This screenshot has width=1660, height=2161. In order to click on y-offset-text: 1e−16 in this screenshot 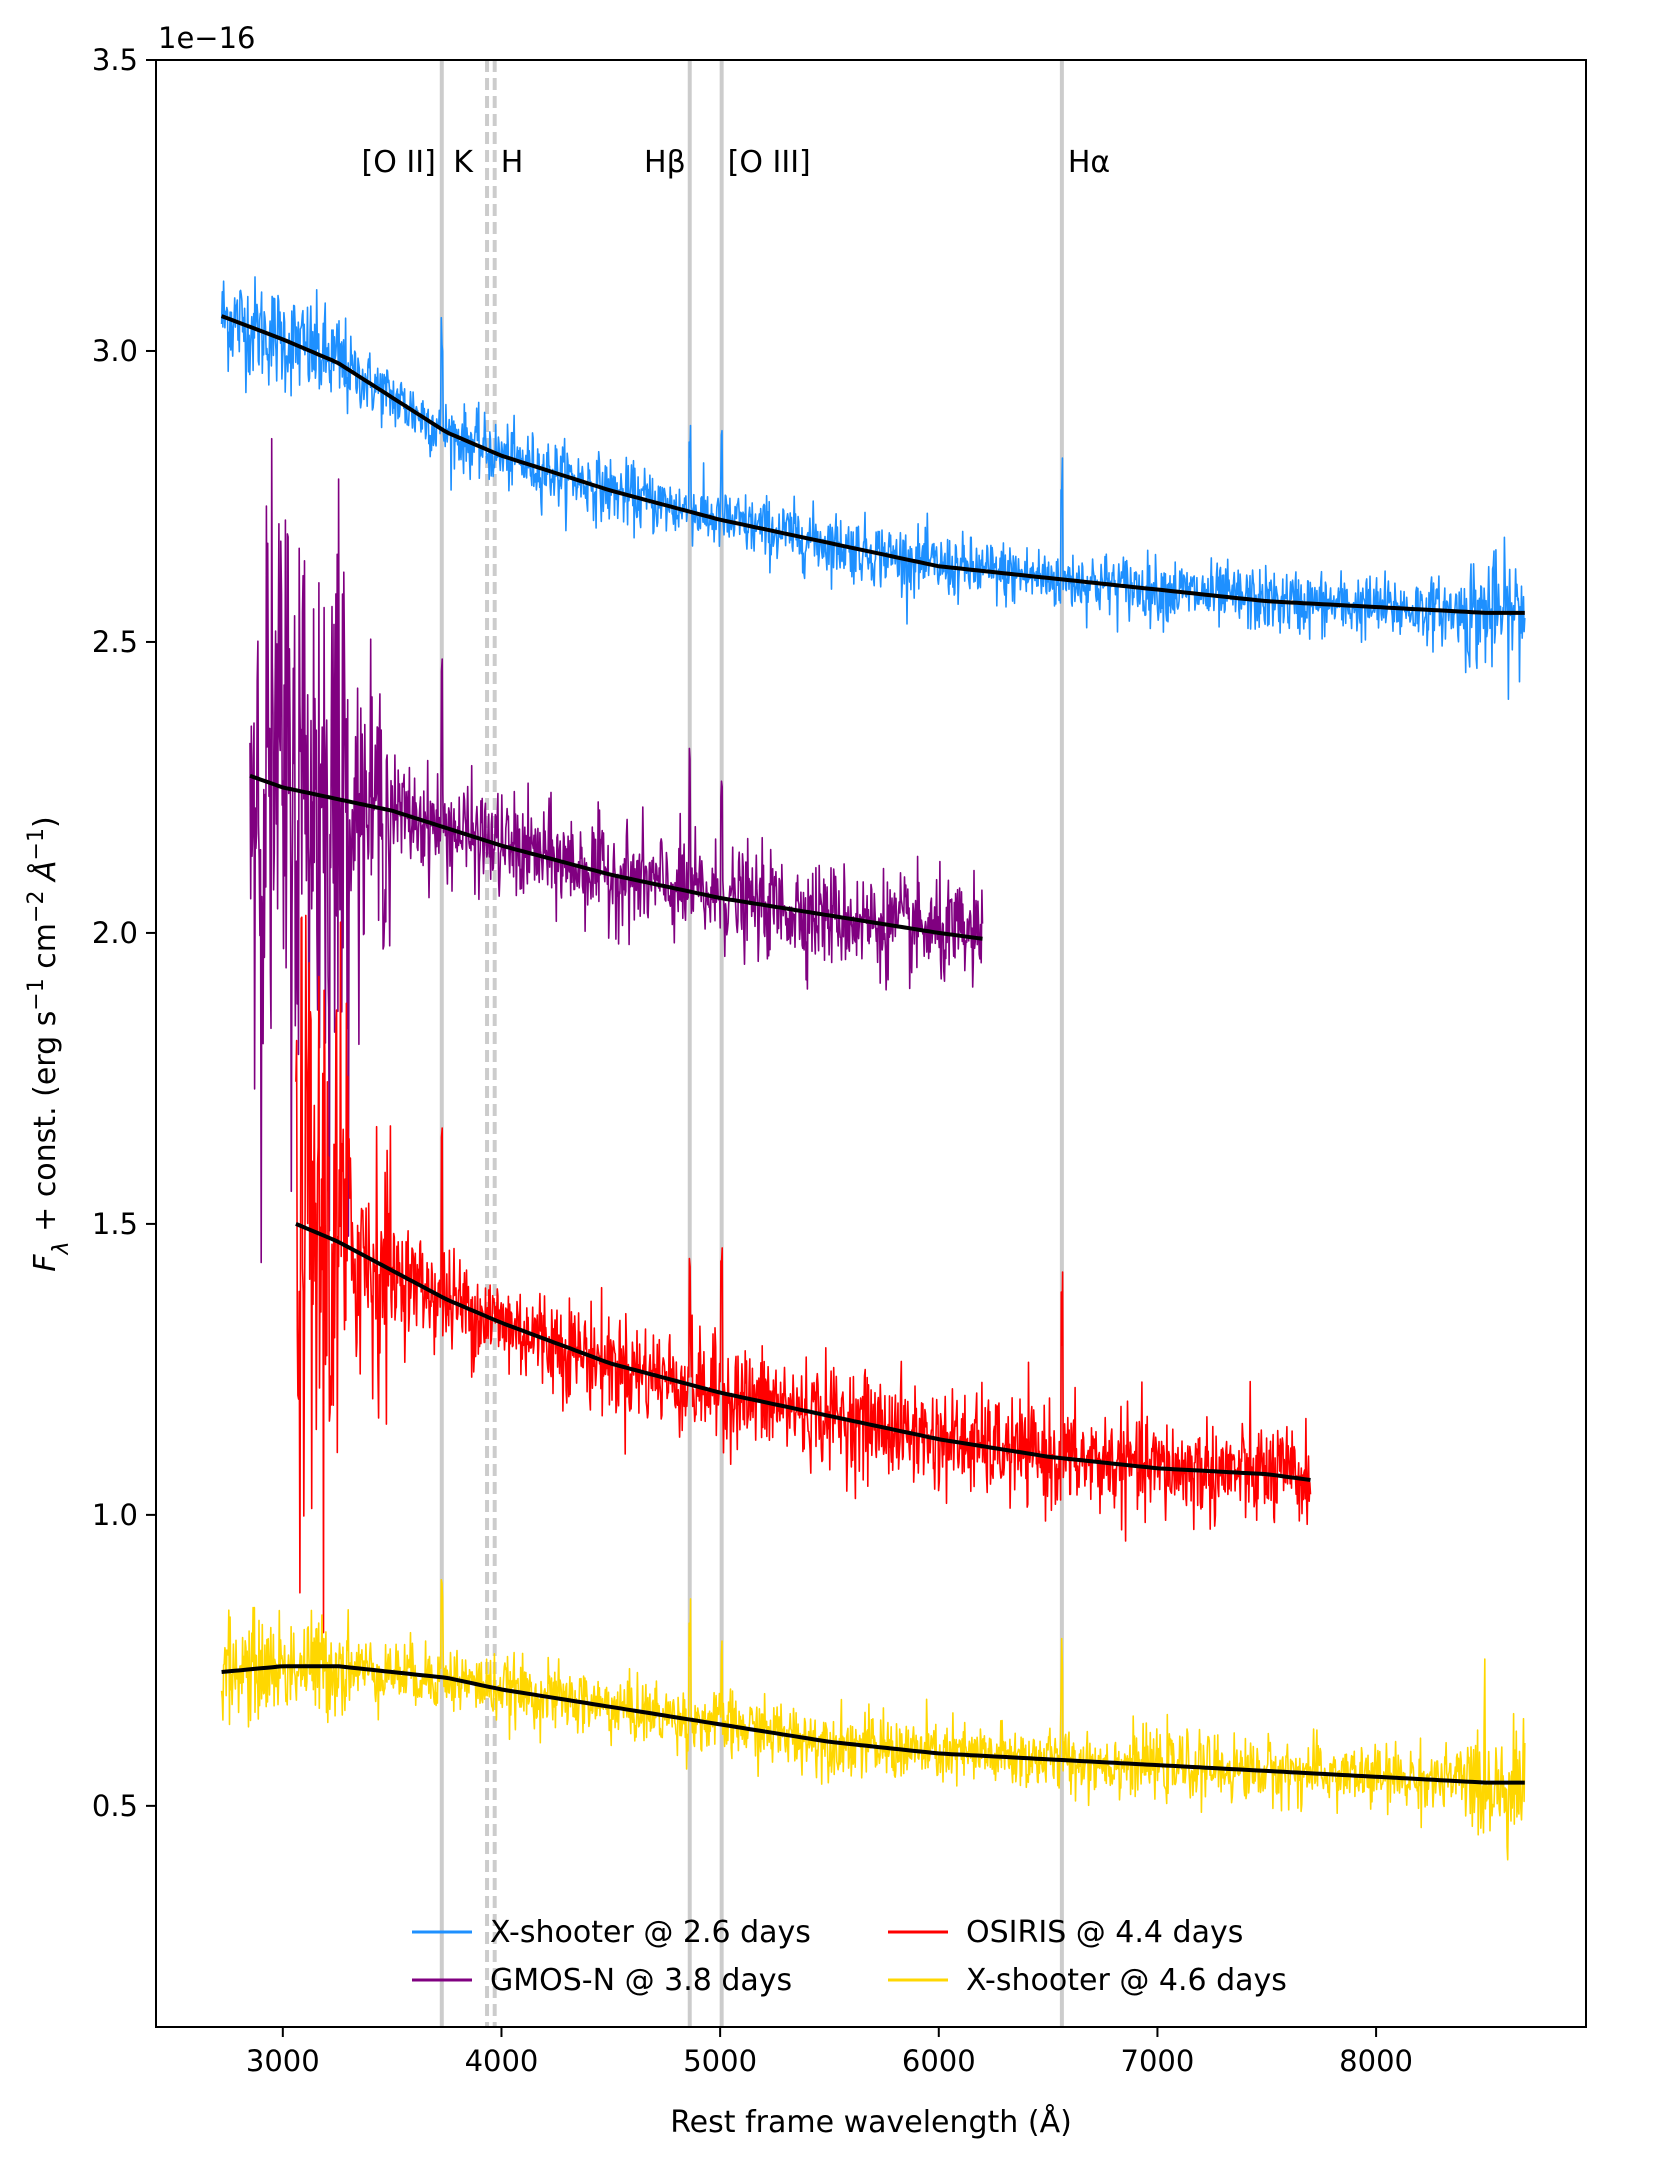, I will do `click(207, 38)`.